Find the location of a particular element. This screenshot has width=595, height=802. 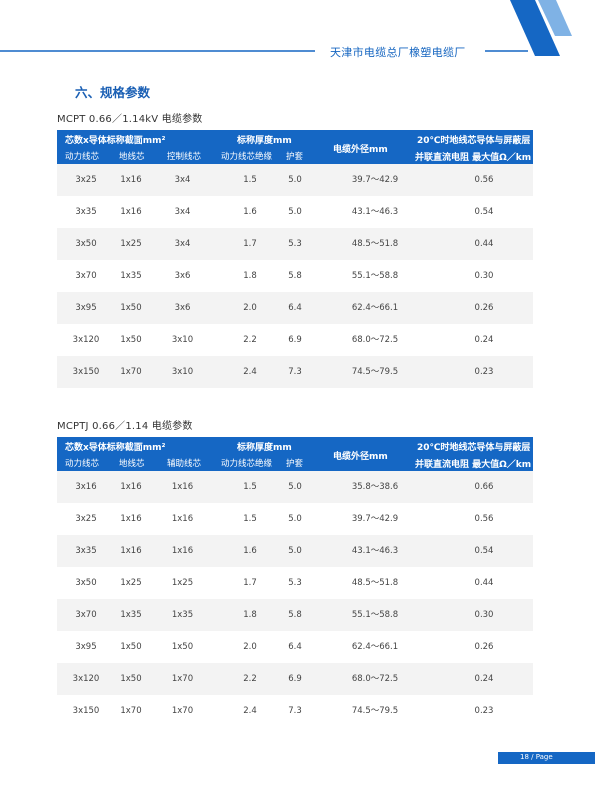

table-caption-mcpt: MCPT 0.66／1.14kV 电缆参数 is located at coordinates (130, 119).